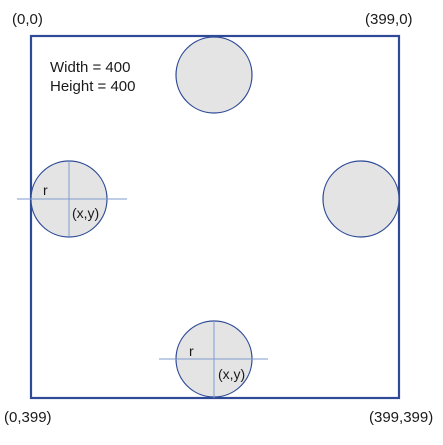 The image size is (443, 445). Describe the element at coordinates (90, 67) in the screenshot. I see `width-text: Width = 400` at that location.